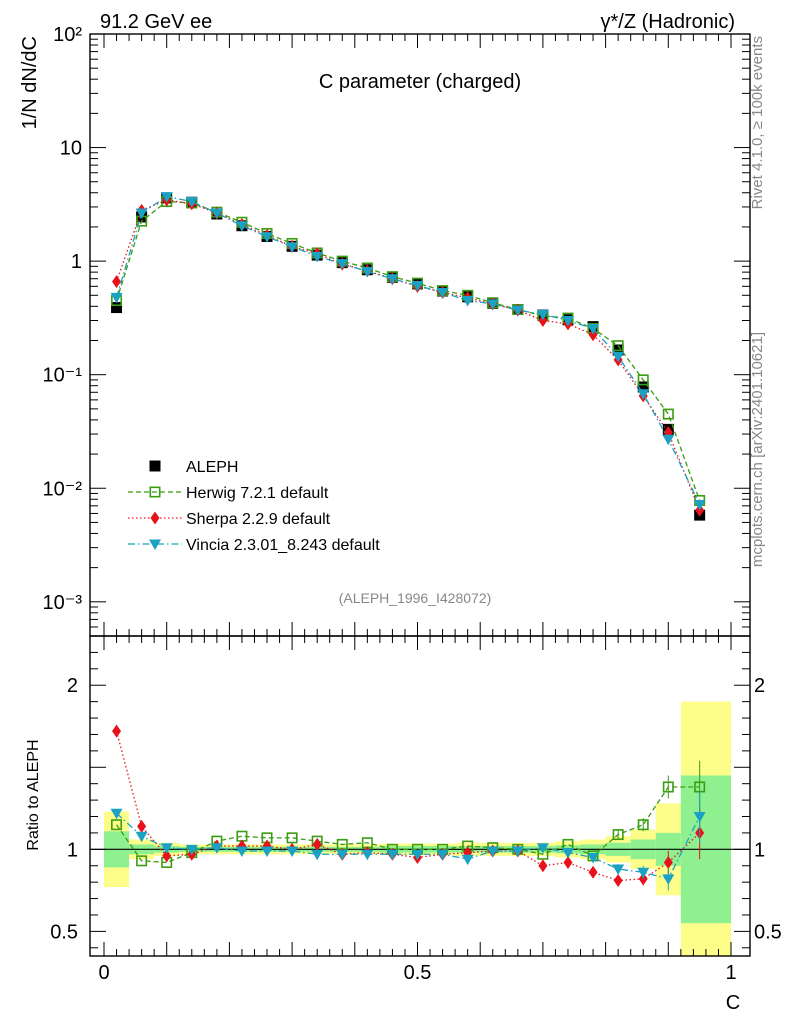 This screenshot has width=786, height=1029. I want to click on x-tick-label: 0, so click(103, 973).